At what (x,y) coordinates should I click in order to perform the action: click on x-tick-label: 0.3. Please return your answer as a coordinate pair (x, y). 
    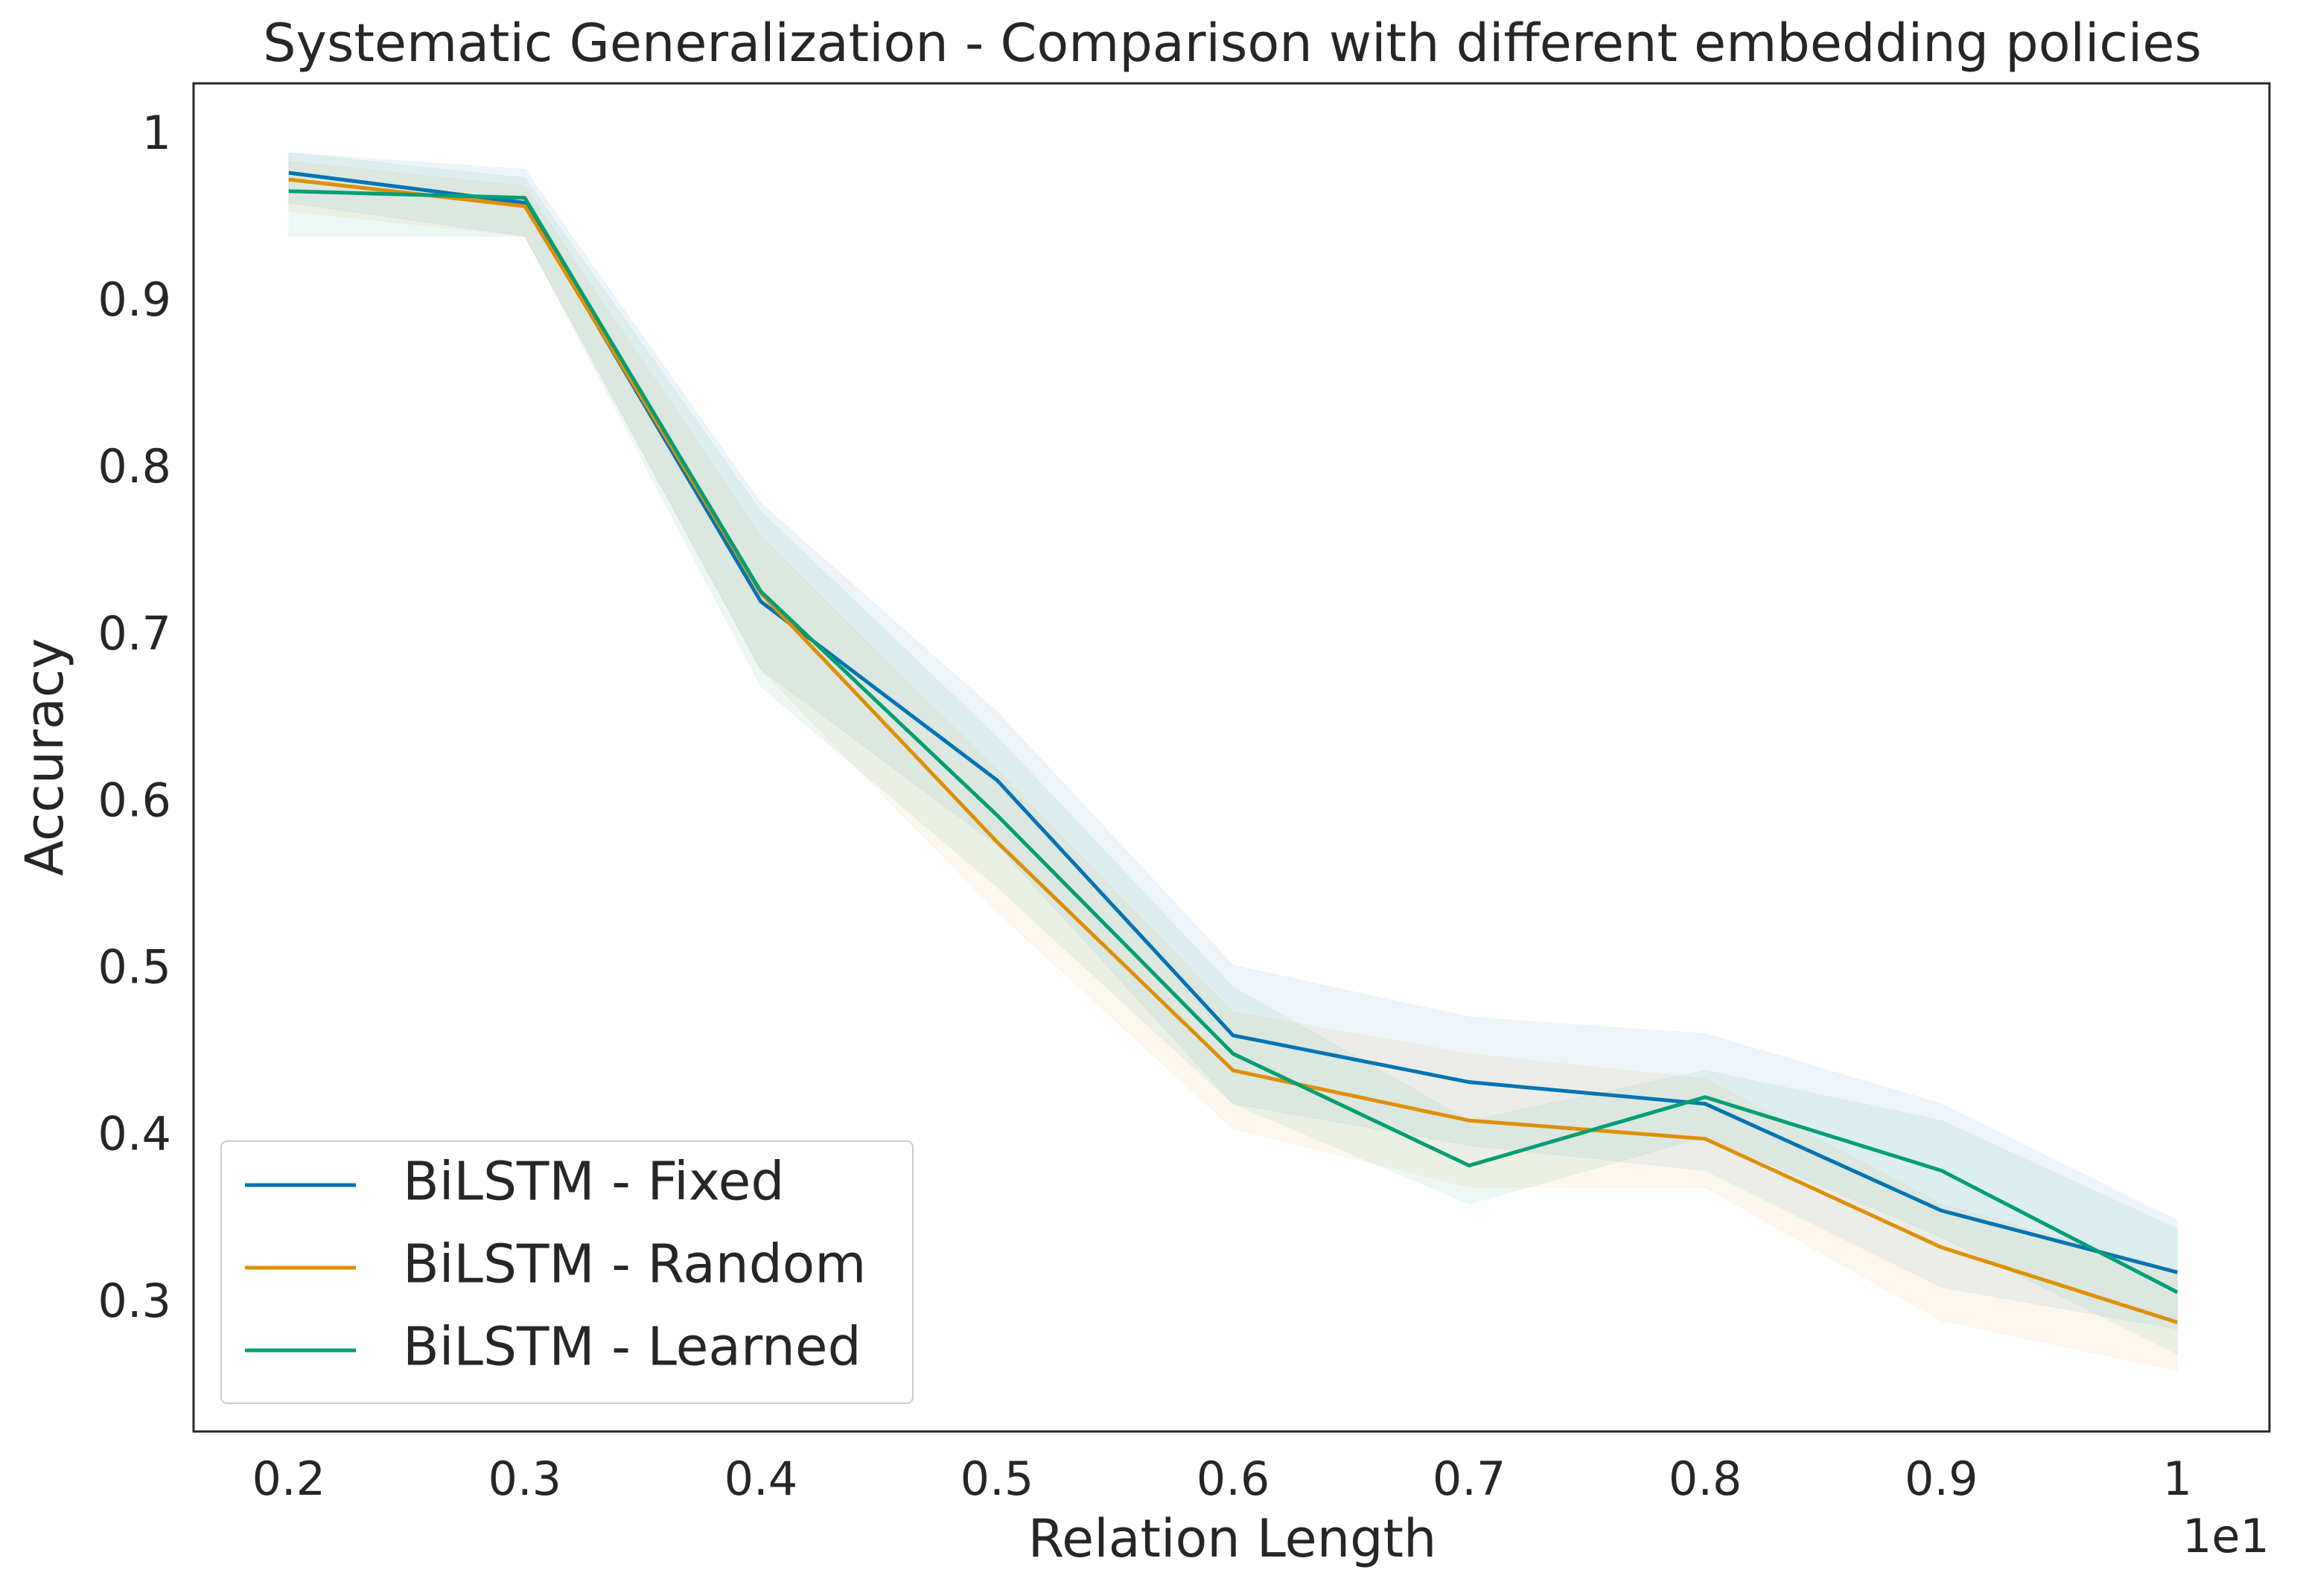
    Looking at the image, I should click on (525, 1479).